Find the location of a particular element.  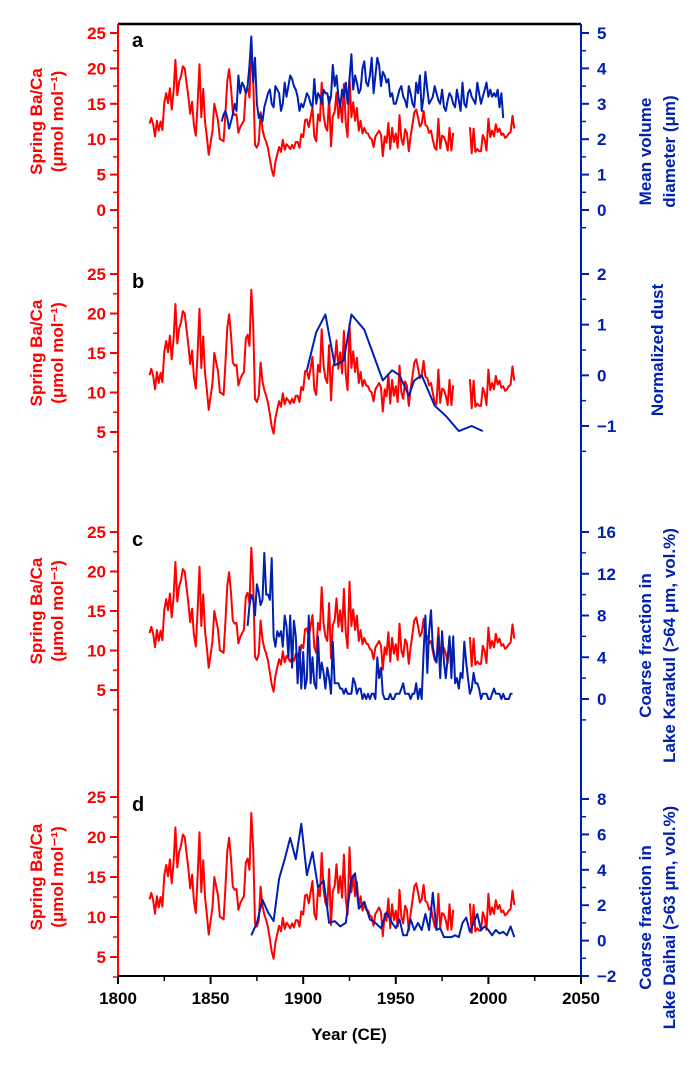

left-tick-label: 0 is located at coordinates (101, 210).